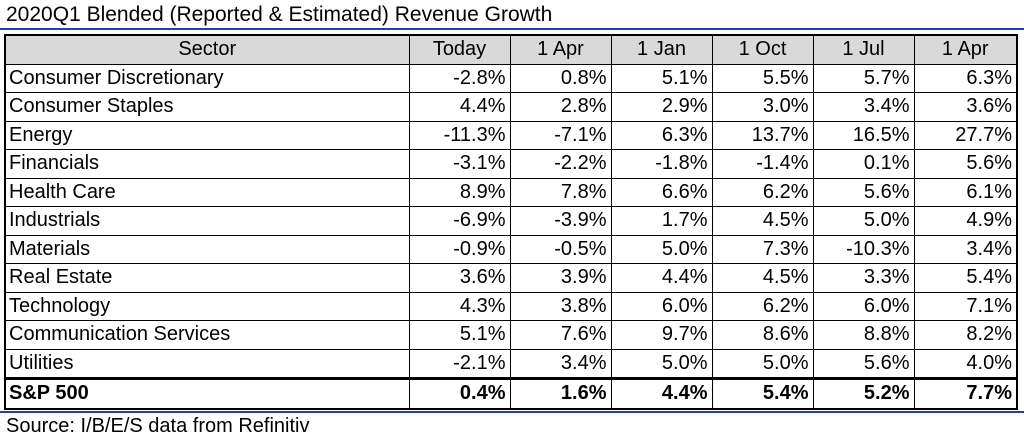  What do you see at coordinates (661, 107) in the screenshot?
I see `value-cell: 2.9%` at bounding box center [661, 107].